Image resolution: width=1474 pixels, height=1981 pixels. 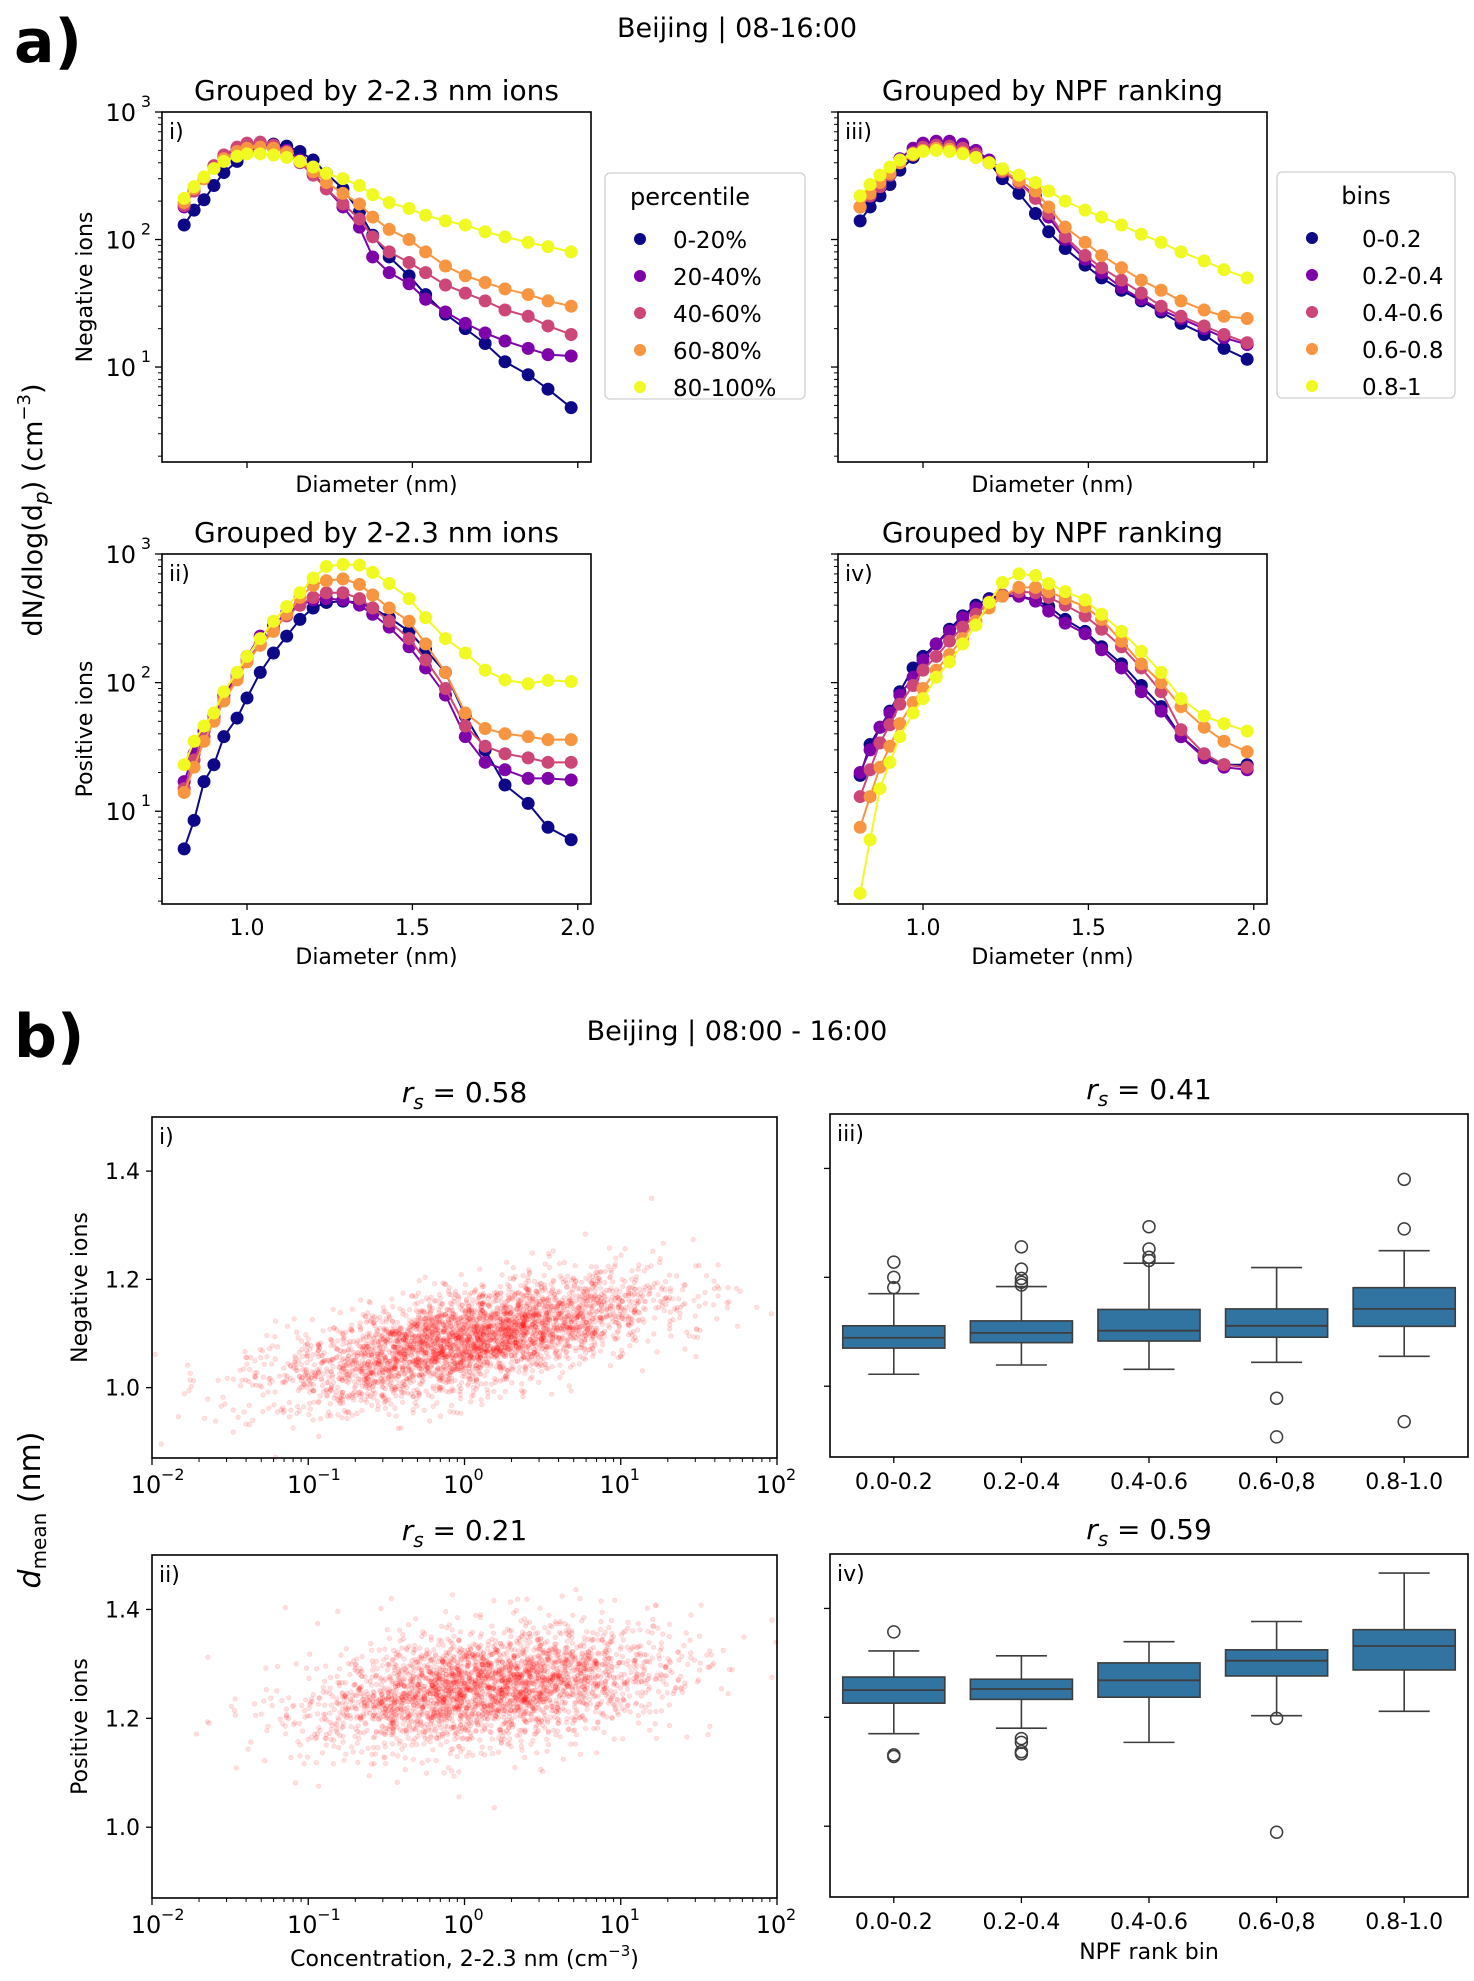 What do you see at coordinates (146, 229) in the screenshot?
I see `y-tick-exponent: 2` at bounding box center [146, 229].